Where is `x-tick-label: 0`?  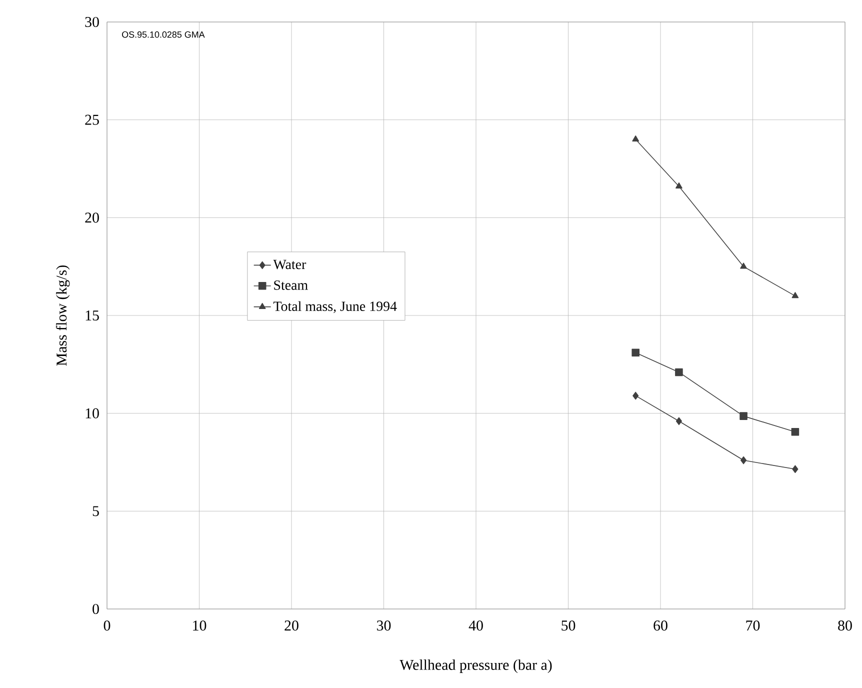
x-tick-label: 0 is located at coordinates (107, 625).